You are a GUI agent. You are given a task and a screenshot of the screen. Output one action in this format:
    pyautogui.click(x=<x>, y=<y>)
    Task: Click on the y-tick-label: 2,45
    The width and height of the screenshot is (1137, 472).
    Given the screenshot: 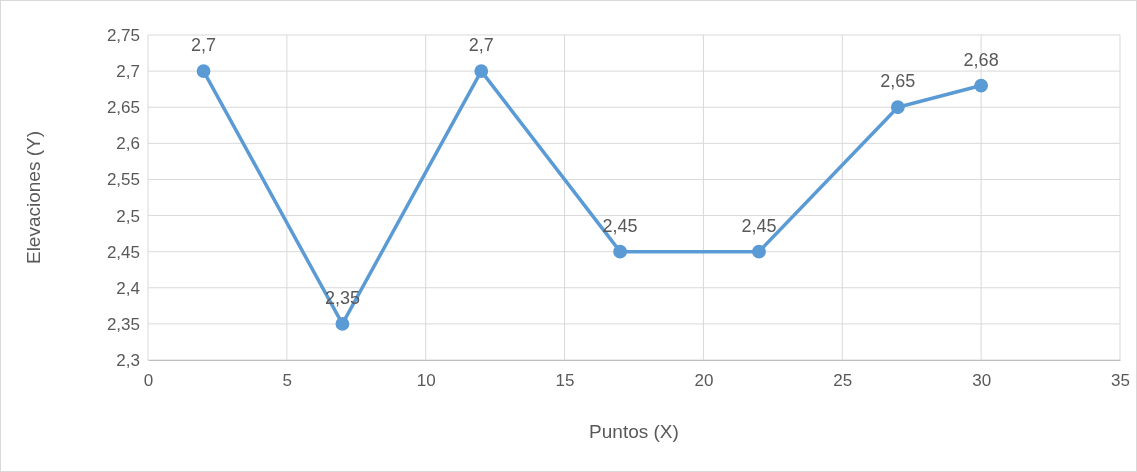 What is the action you would take?
    pyautogui.click(x=123, y=252)
    